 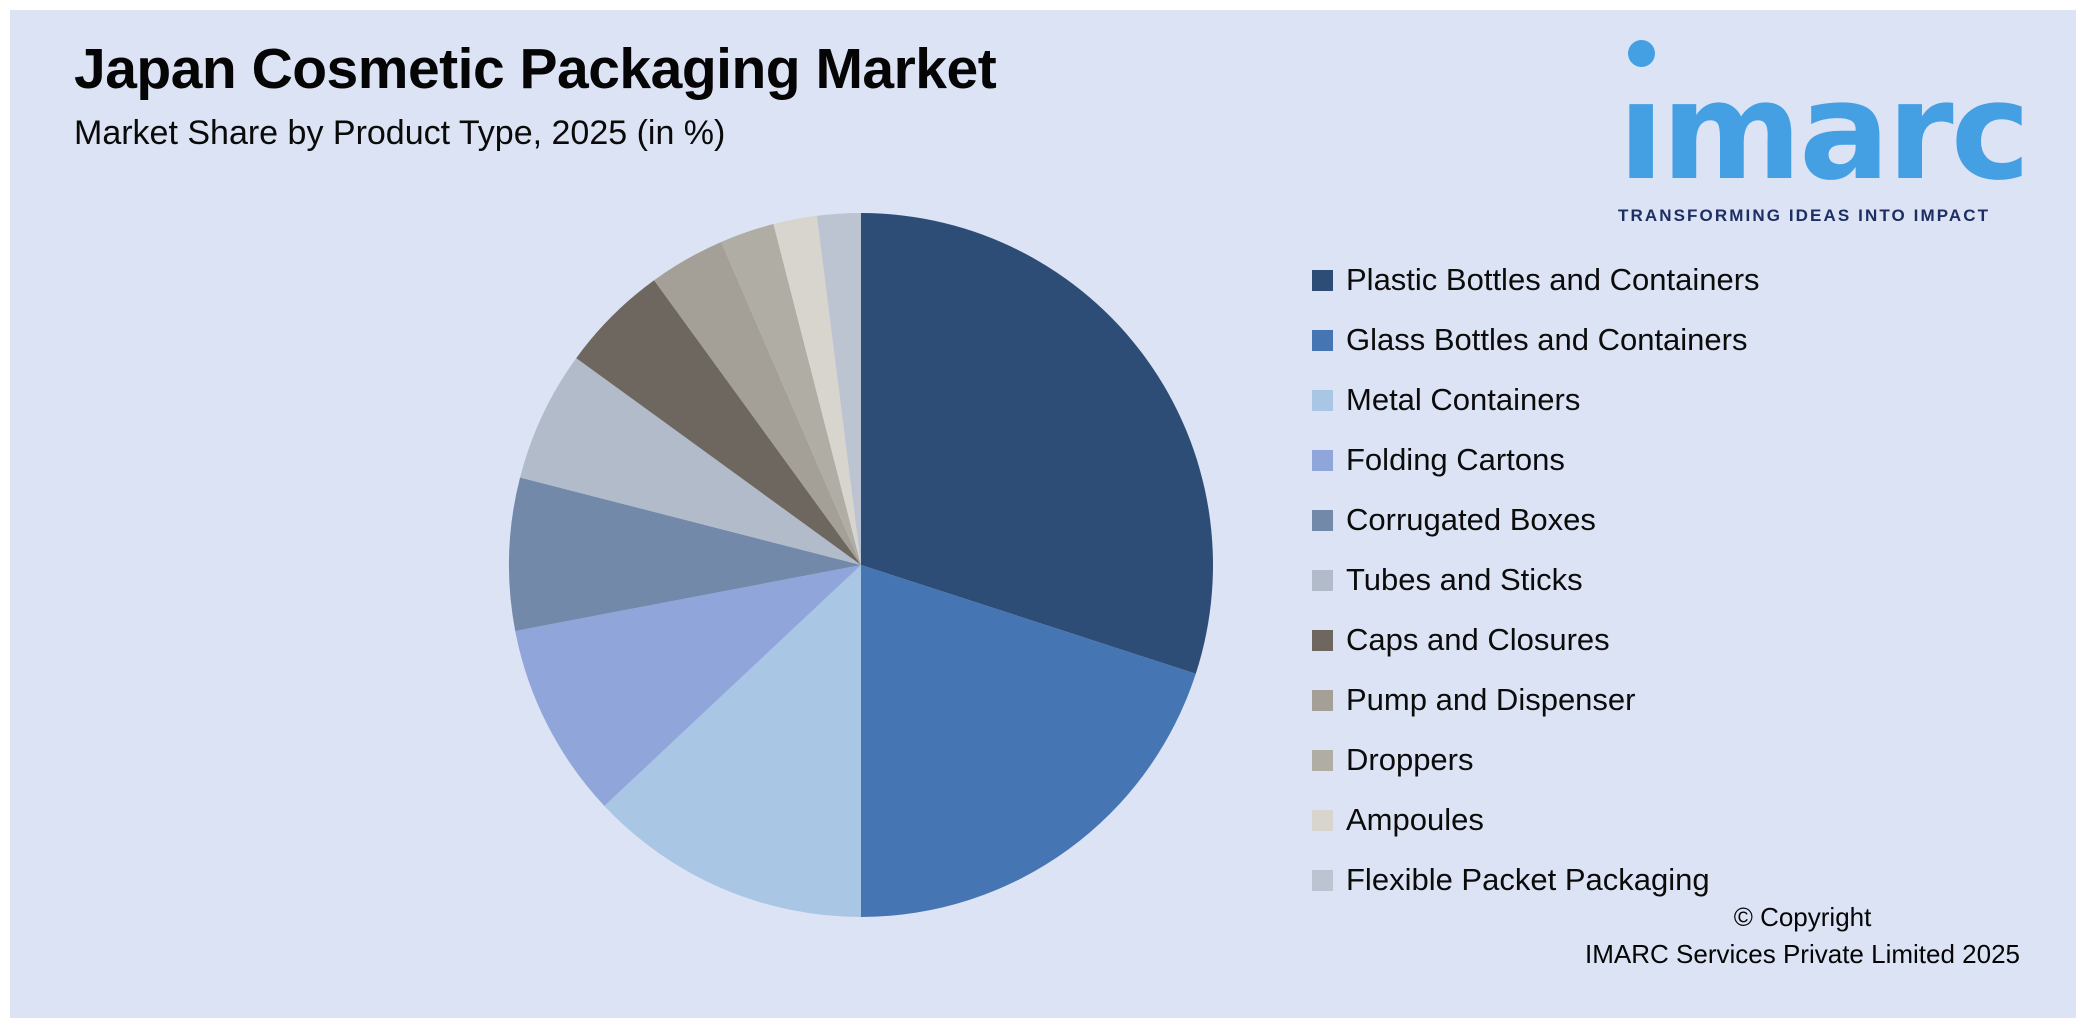 What do you see at coordinates (1528, 879) in the screenshot?
I see `legend-label: Flexible Packet Packaging` at bounding box center [1528, 879].